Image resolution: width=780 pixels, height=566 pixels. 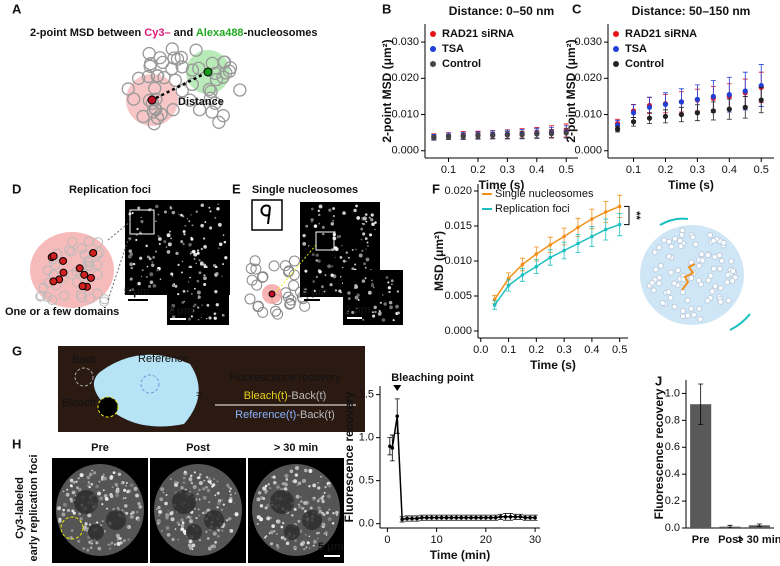 I want to click on cell, so click(x=146, y=390).